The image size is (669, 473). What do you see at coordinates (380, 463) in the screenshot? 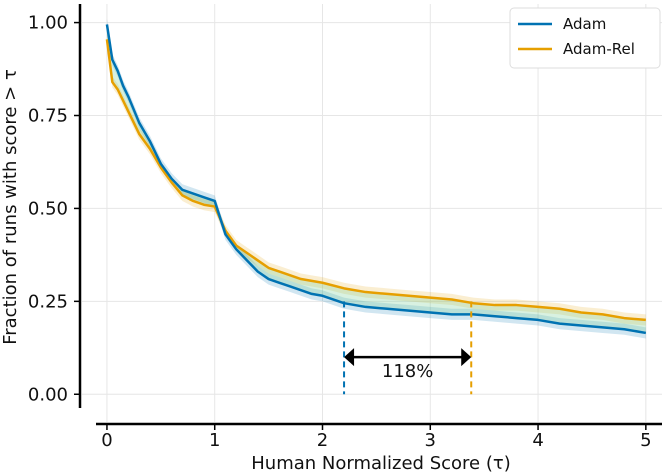
I see `x-axis-title: Human Normalized Score (τ)` at bounding box center [380, 463].